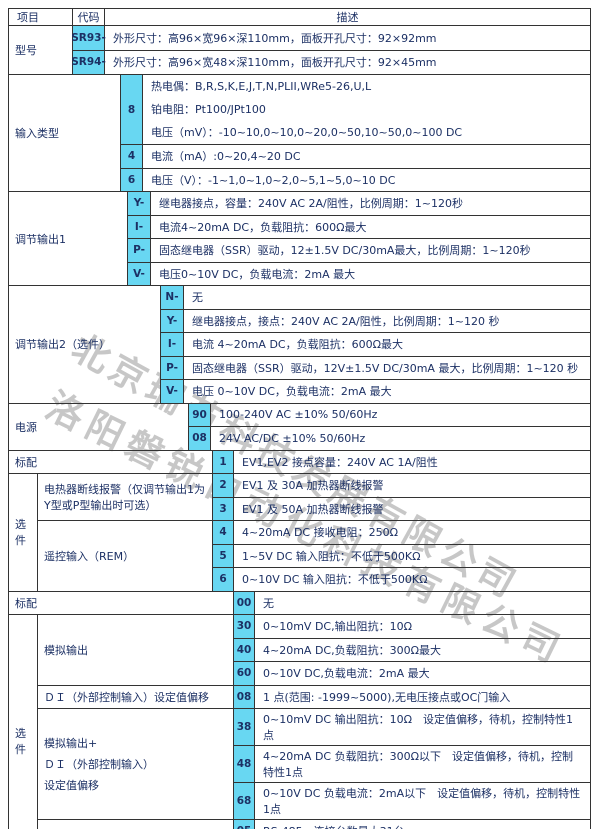  I want to click on group-label: 遥控输入（REM）, so click(125, 556).